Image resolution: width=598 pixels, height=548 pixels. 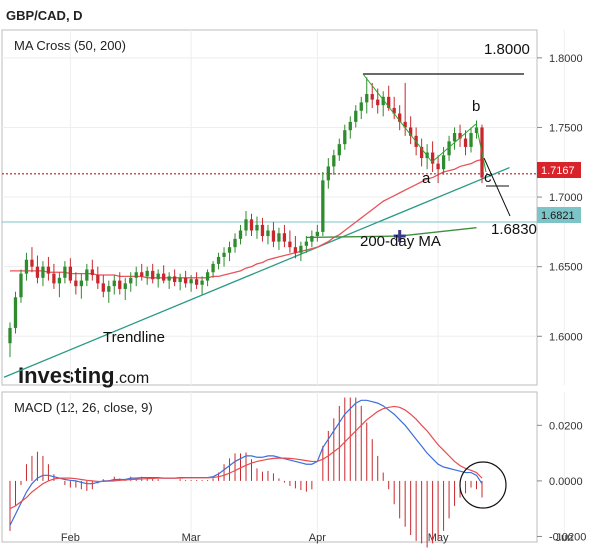 What do you see at coordinates (476, 106) in the screenshot?
I see `wave-label-b: b` at bounding box center [476, 106].